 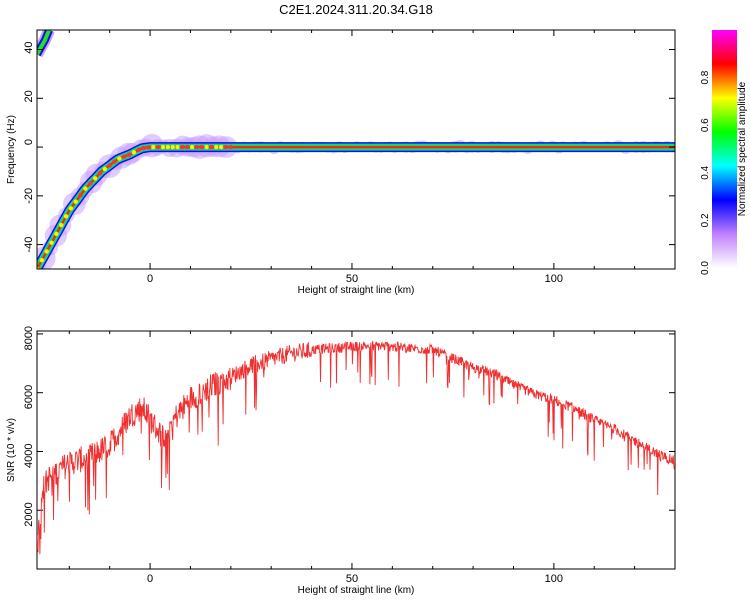 I want to click on colorbar-tick-label: 0.8, so click(x=705, y=77).